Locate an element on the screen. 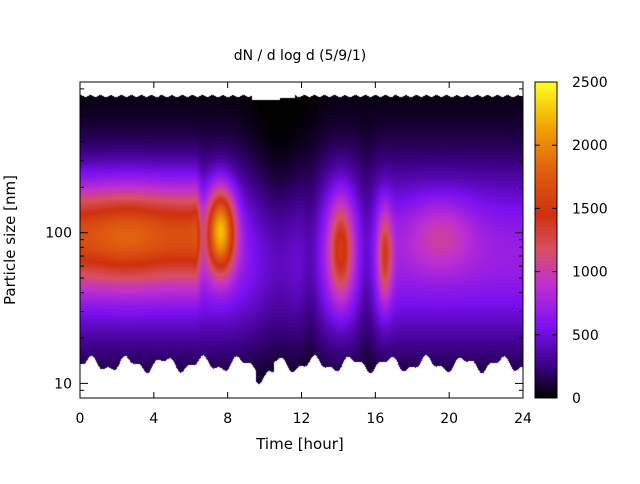 Image resolution: width=640 pixels, height=484 pixels. colorbar is located at coordinates (546, 240).